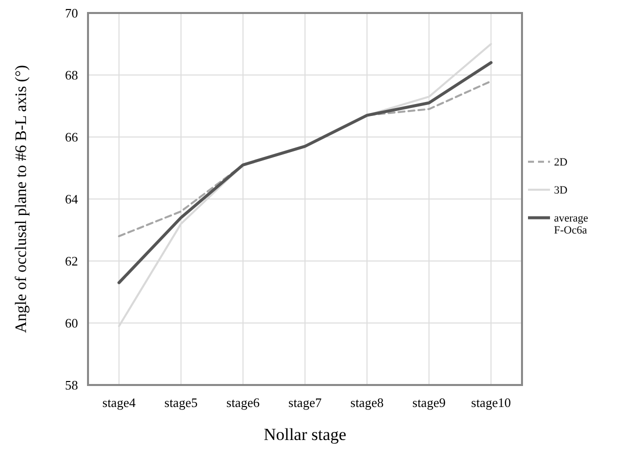  What do you see at coordinates (71, 199) in the screenshot?
I see `y-tick-label: 64` at bounding box center [71, 199].